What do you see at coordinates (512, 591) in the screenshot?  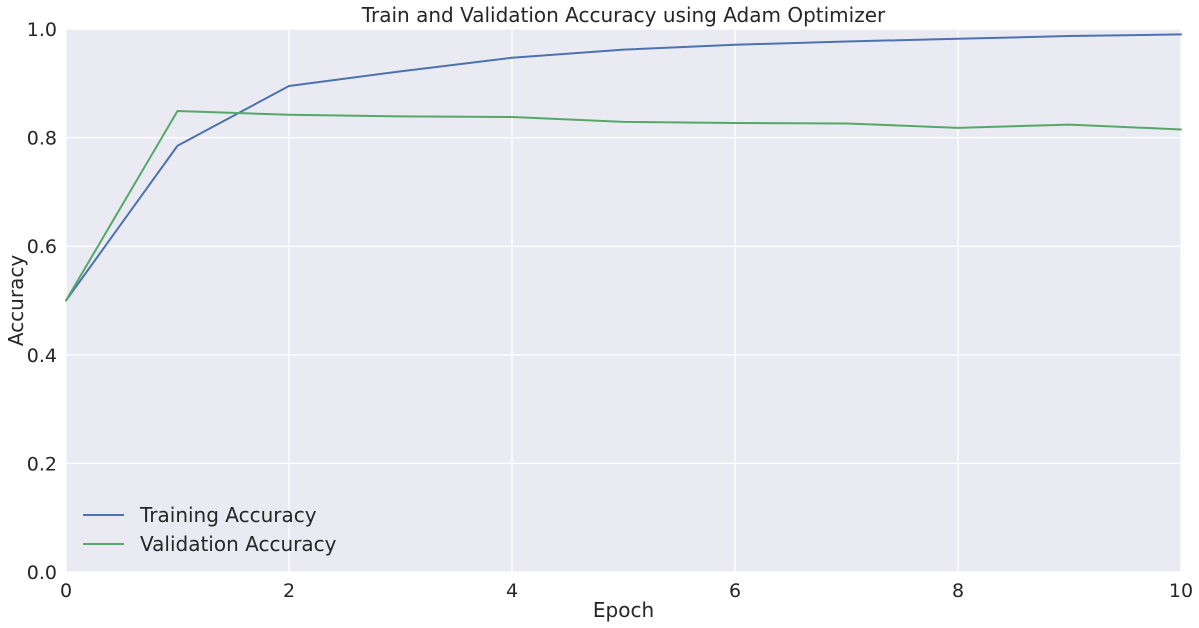 I see `x-tick-label: 4` at bounding box center [512, 591].